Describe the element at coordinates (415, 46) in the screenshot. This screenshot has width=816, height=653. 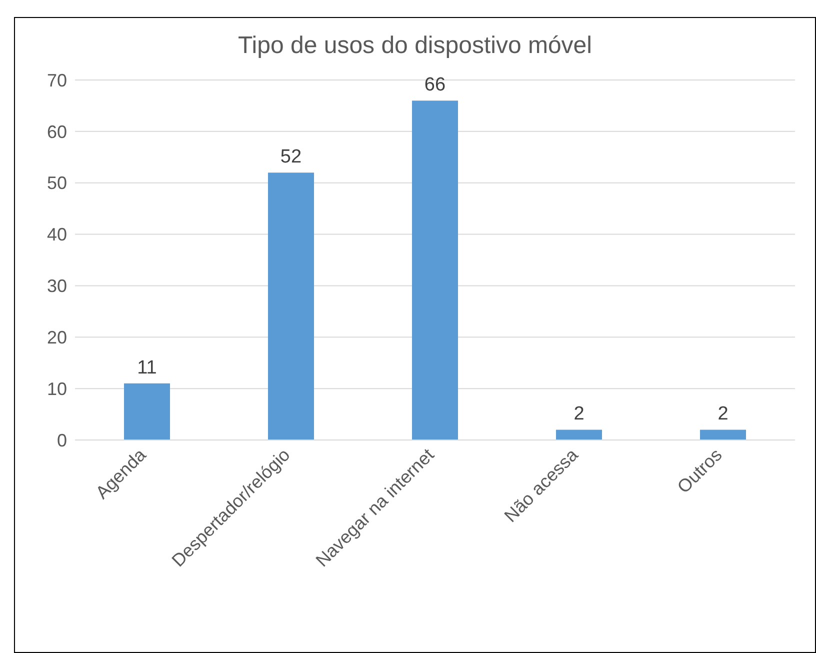
I see `chart-title: Tipo de usos do dispostivo móvel` at that location.